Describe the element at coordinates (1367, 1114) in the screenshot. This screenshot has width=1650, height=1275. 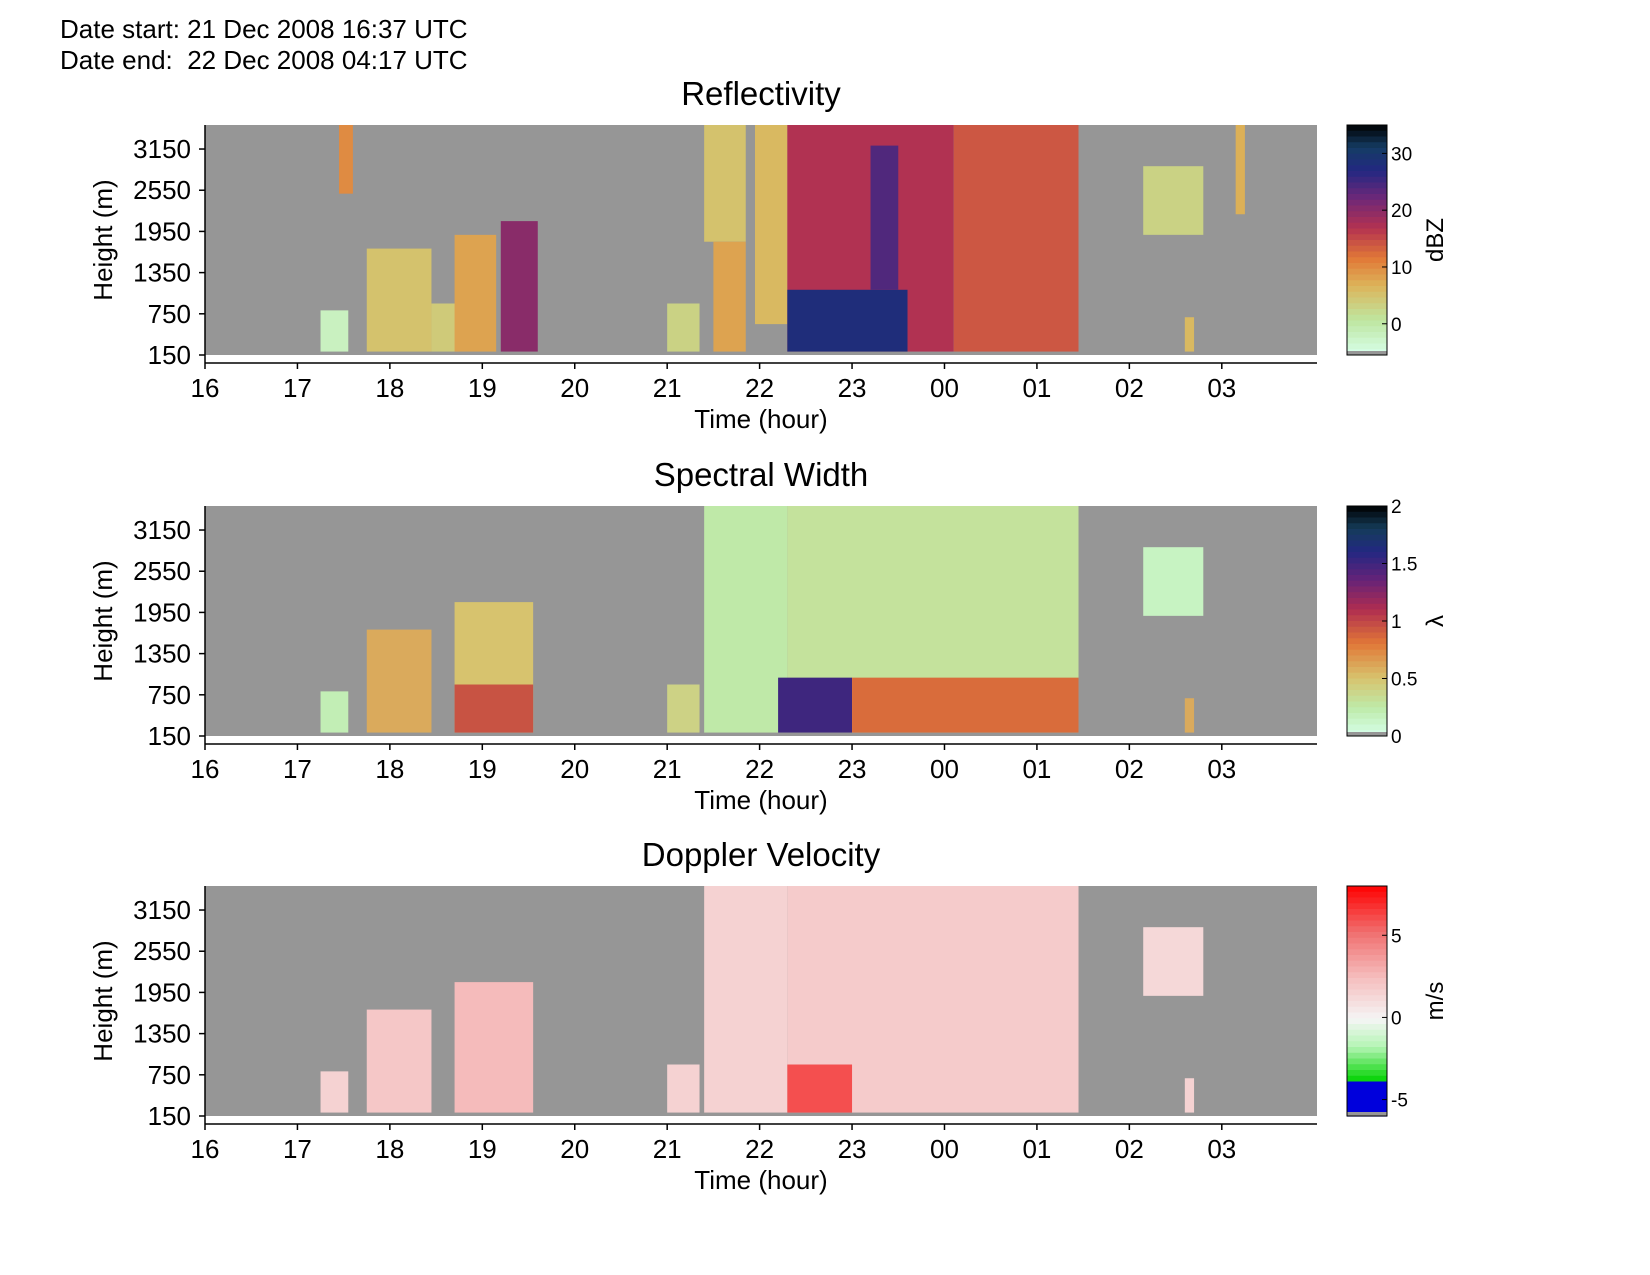
I see `colorbar-missing` at that location.